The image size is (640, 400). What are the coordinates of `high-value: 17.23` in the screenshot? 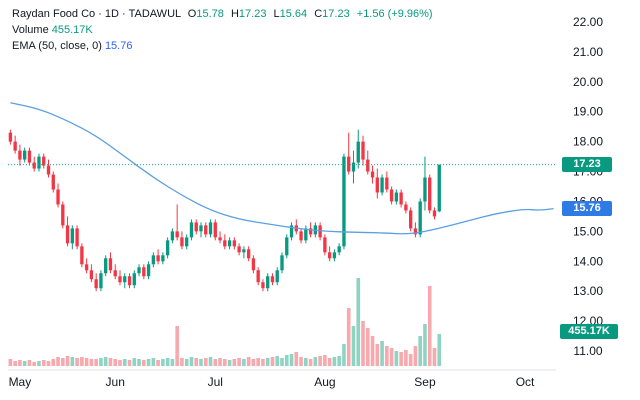 It's located at (252, 14).